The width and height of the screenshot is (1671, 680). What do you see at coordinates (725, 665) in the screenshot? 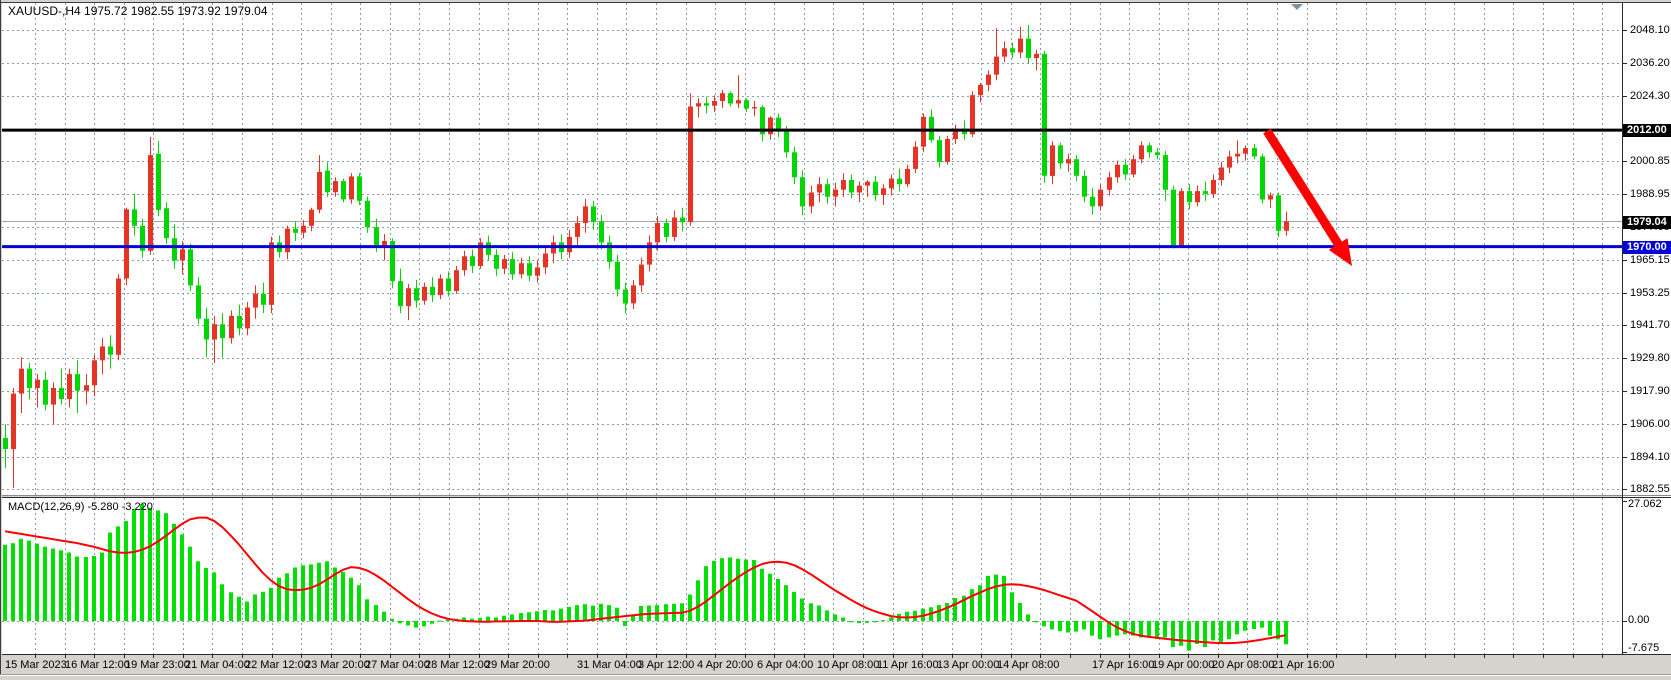
I see `time-label: 4 Apr 20:00` at bounding box center [725, 665].